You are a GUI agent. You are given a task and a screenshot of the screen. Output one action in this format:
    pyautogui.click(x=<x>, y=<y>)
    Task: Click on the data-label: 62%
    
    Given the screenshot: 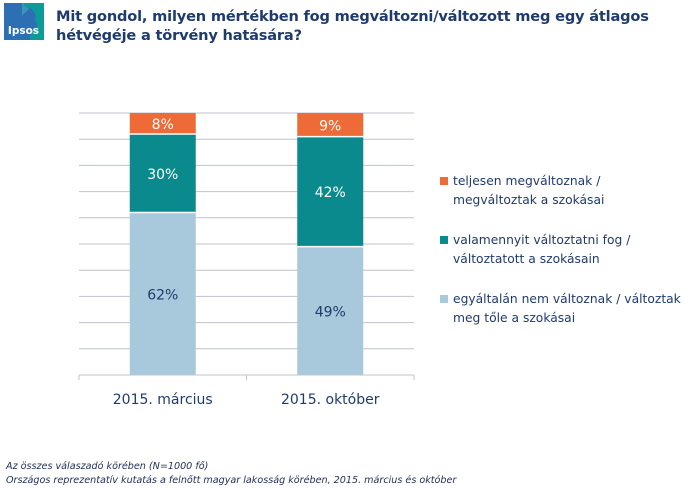 What is the action you would take?
    pyautogui.click(x=162, y=295)
    